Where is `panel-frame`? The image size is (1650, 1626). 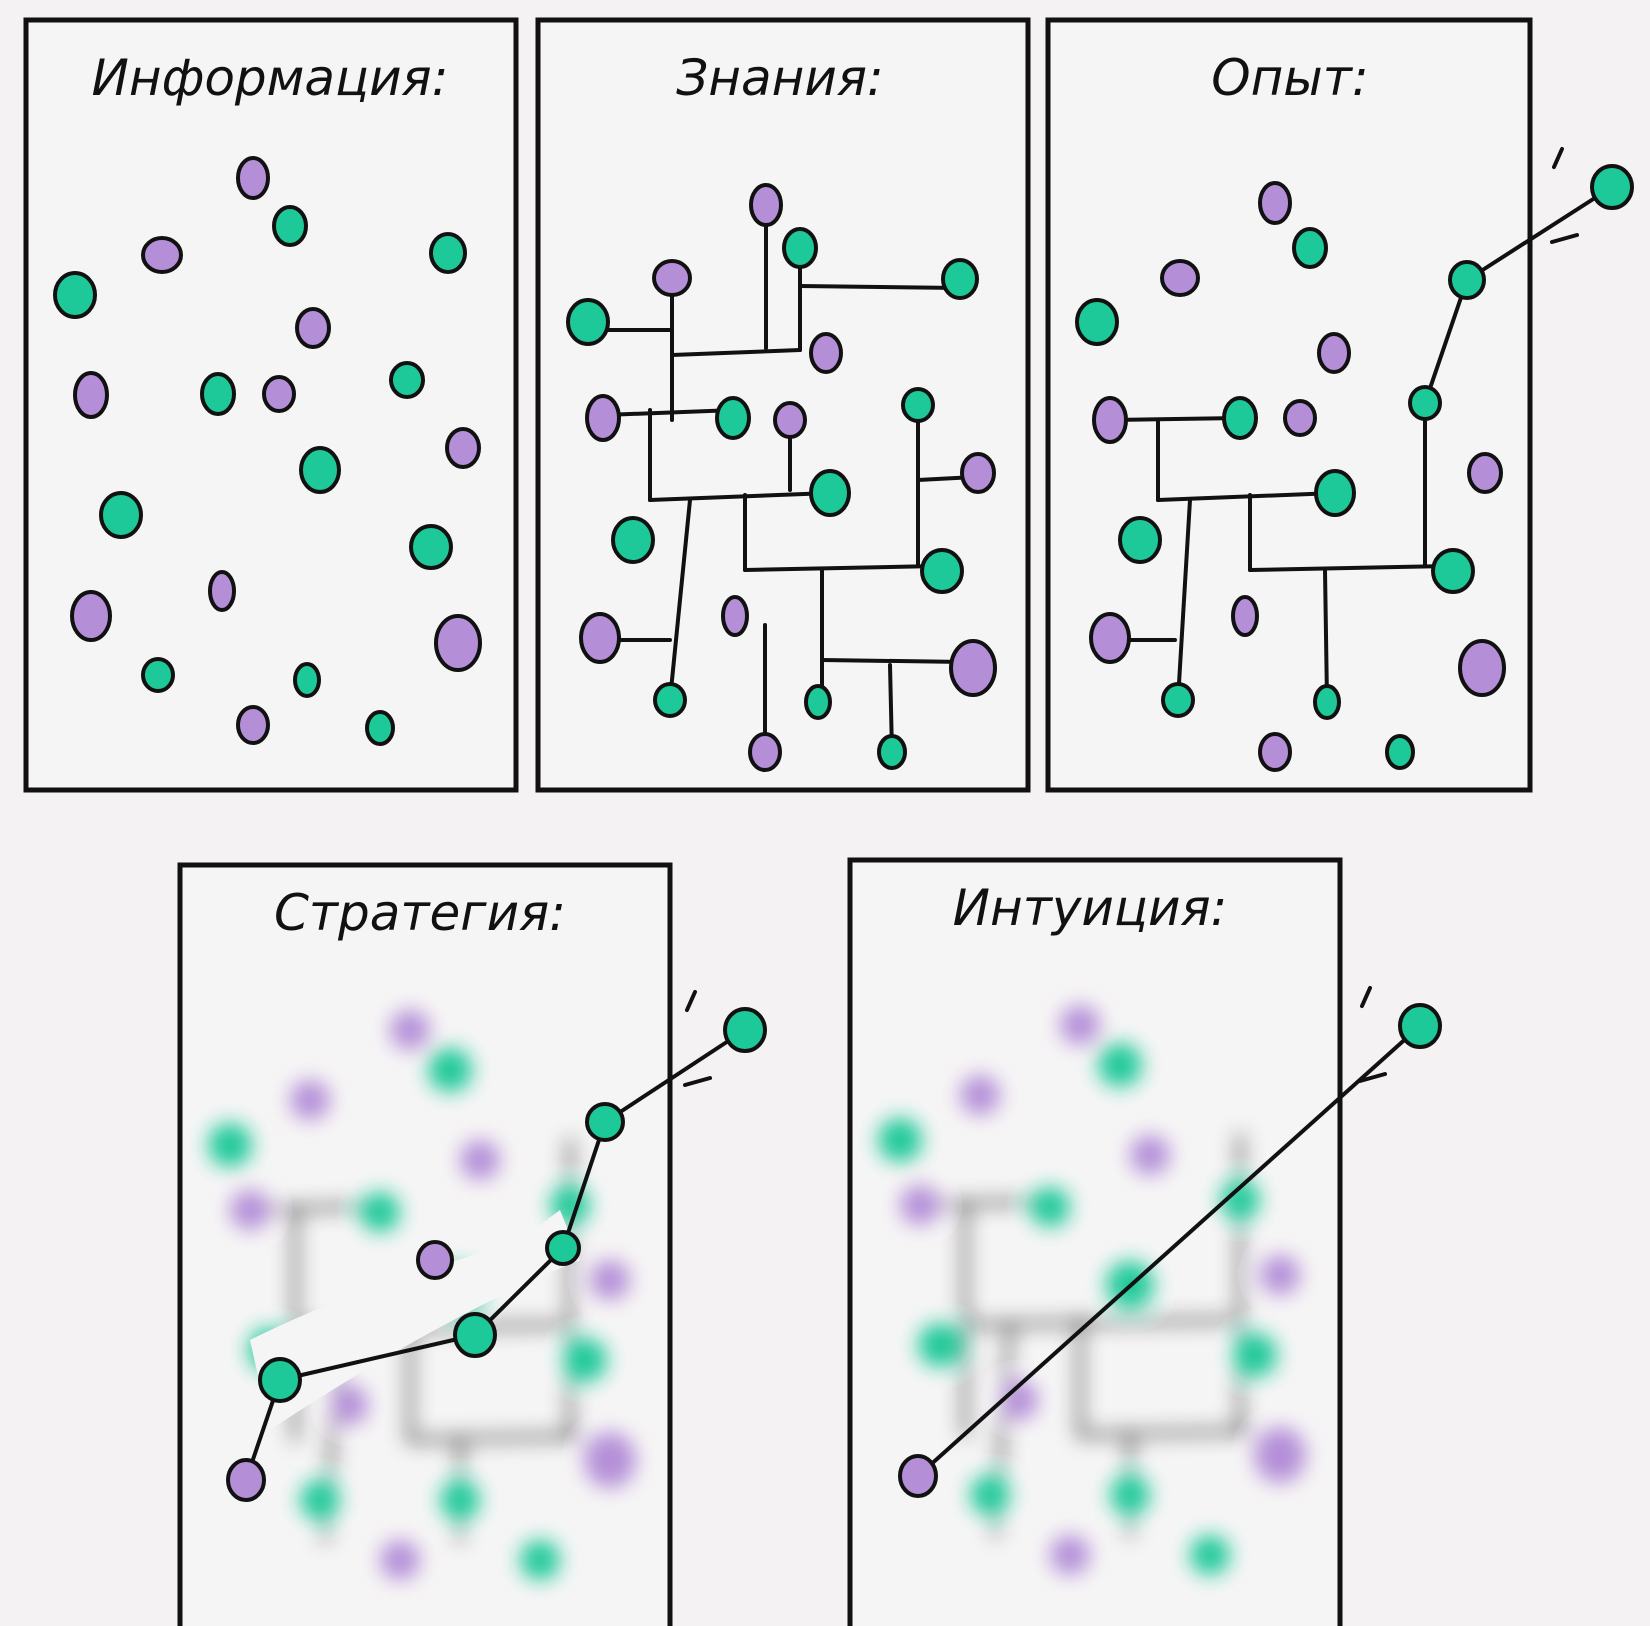 panel-frame is located at coordinates (1095, 1241).